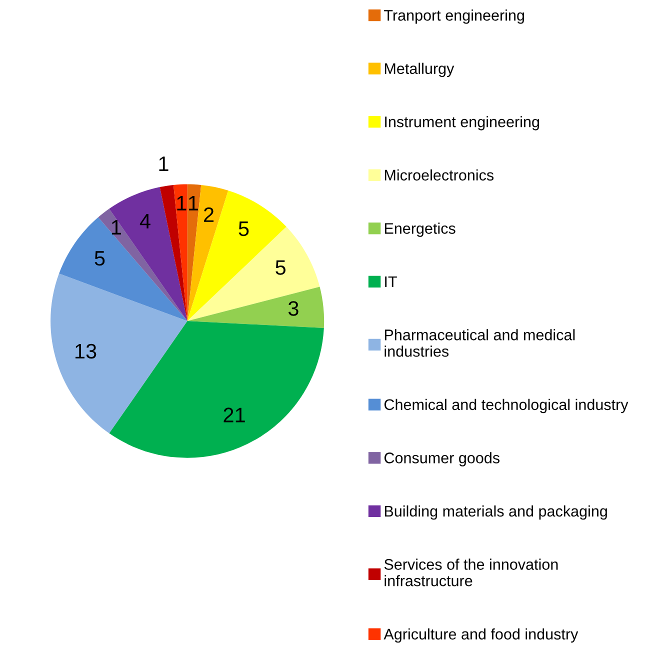 Image resolution: width=647 pixels, height=664 pixels. Describe the element at coordinates (439, 175) in the screenshot. I see `legend-label: Microelectronics` at that location.